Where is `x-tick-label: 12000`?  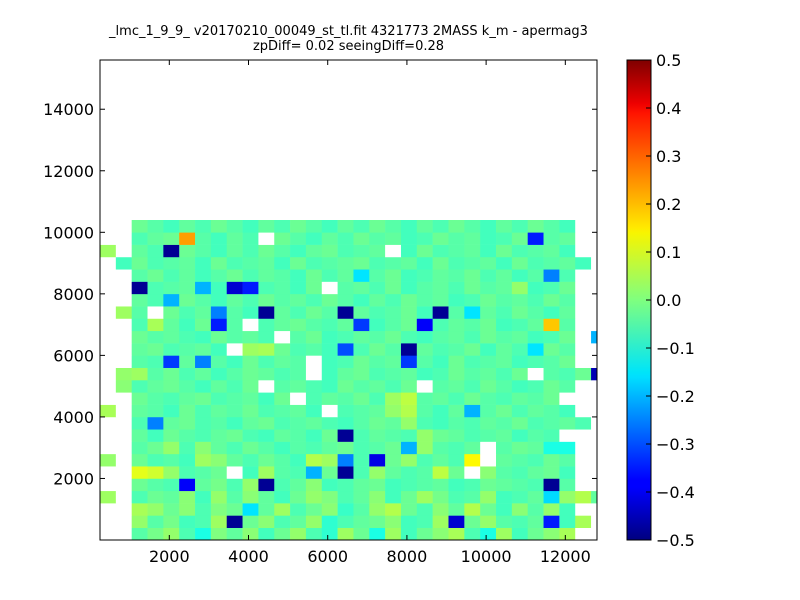
x-tick-label: 12000 is located at coordinates (565, 556).